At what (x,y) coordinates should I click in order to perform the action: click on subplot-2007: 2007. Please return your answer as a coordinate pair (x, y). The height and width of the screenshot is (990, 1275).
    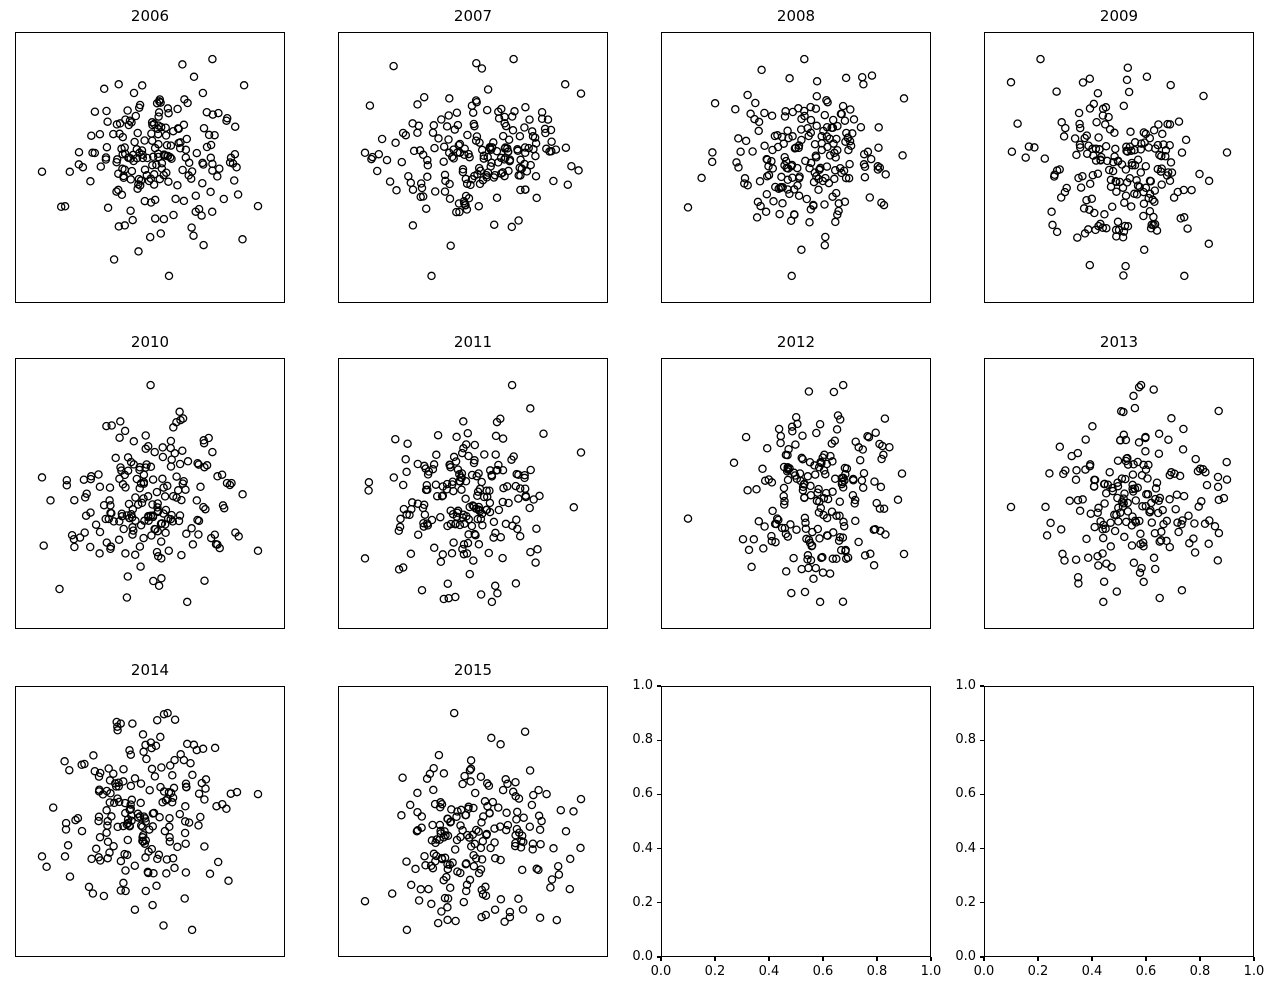
    Looking at the image, I should click on (473, 155).